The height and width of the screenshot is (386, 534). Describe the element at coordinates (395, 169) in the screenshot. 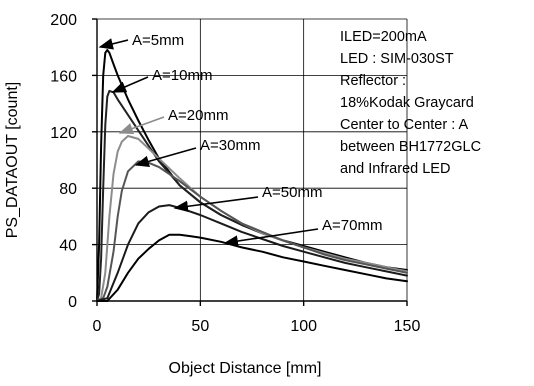

I see `note-line: and Infrared LED` at that location.